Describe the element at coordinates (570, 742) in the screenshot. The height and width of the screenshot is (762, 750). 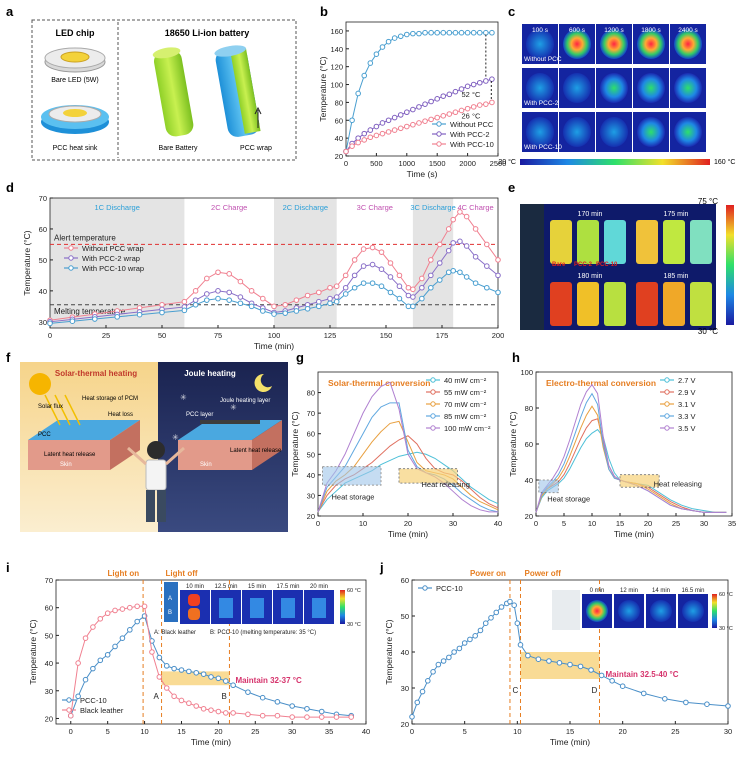
I see `x-axis-label: Time (min)` at that location.